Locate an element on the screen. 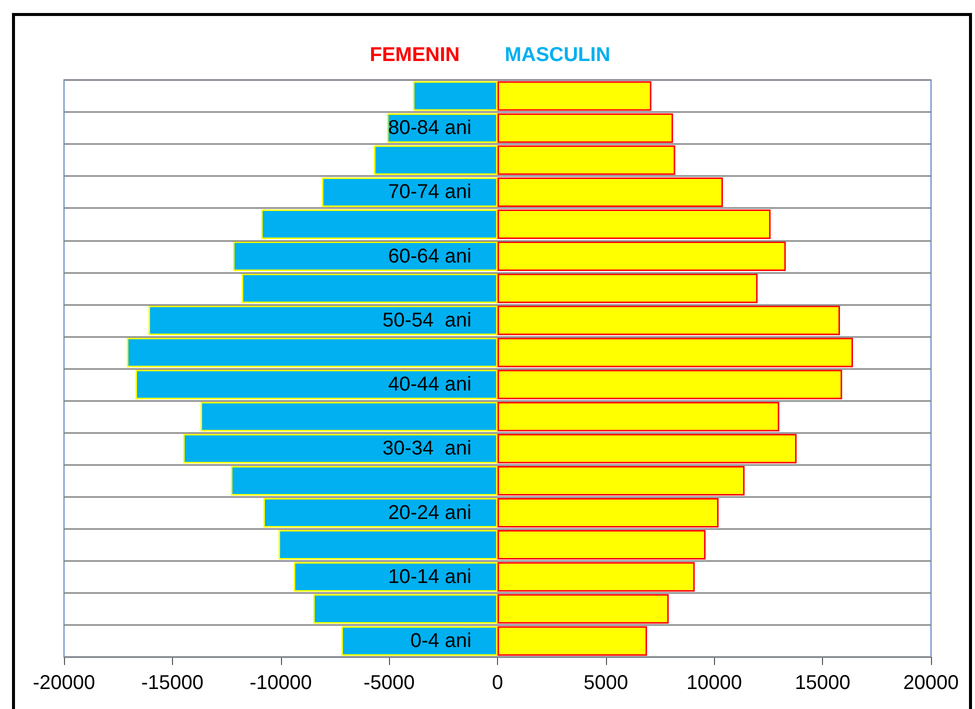  y-tick-label: 40-44 ani is located at coordinates (430, 385).